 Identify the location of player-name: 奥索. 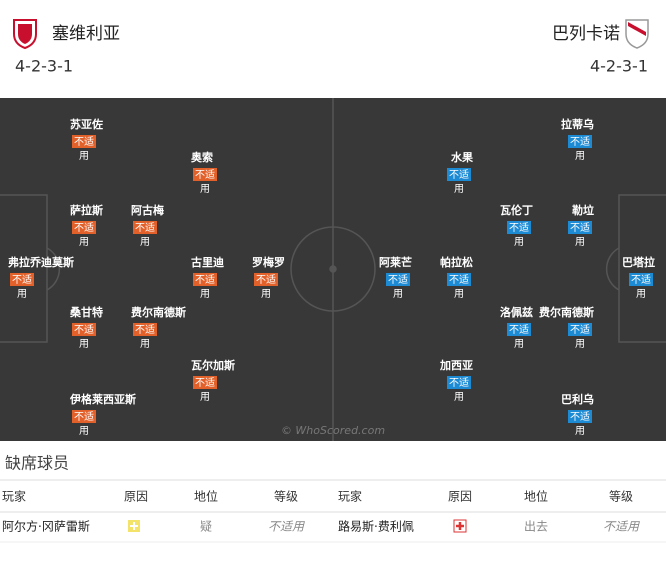
(201, 157).